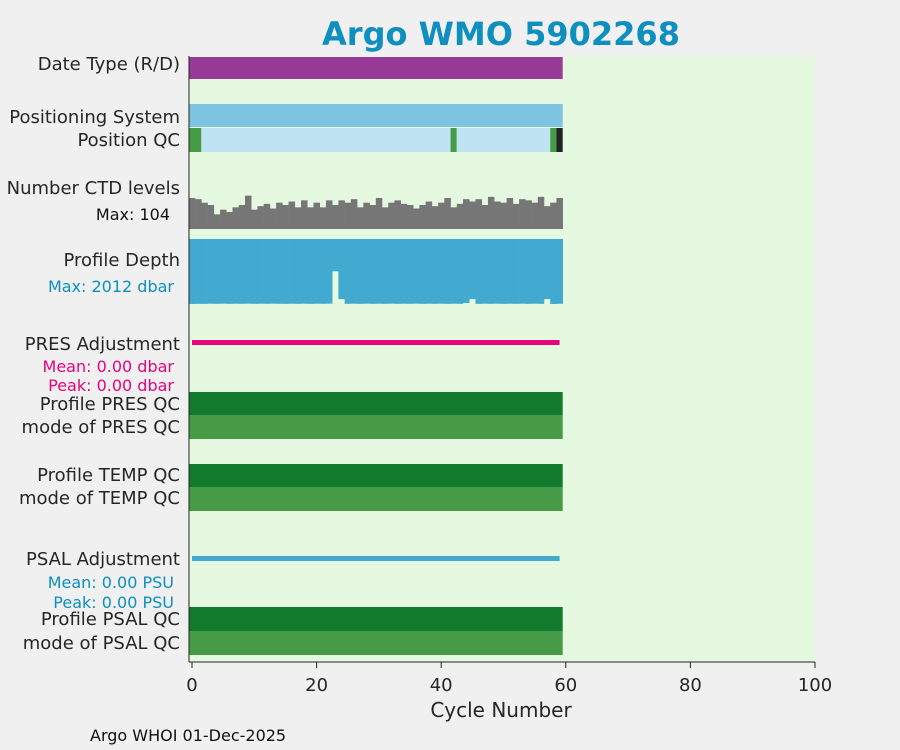 Image resolution: width=900 pixels, height=750 pixels. What do you see at coordinates (375, 115) in the screenshot?
I see `bar-positioning-system` at bounding box center [375, 115].